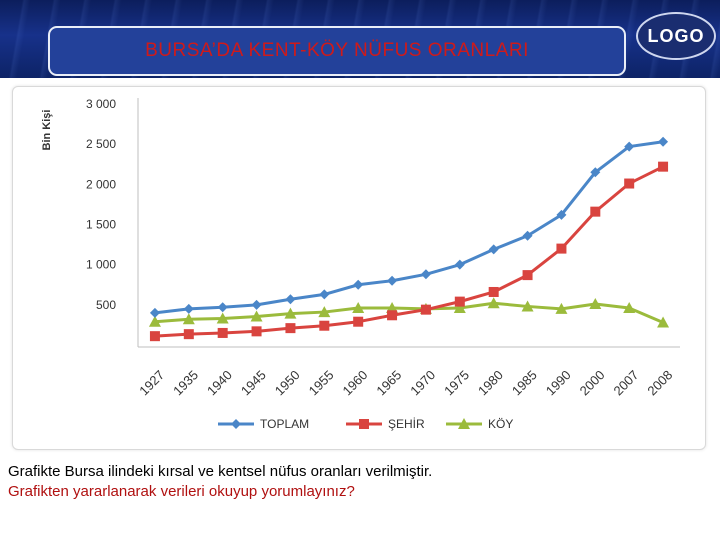  Describe the element at coordinates (592, 382) in the screenshot. I see `x-tick-label: 2000` at that location.